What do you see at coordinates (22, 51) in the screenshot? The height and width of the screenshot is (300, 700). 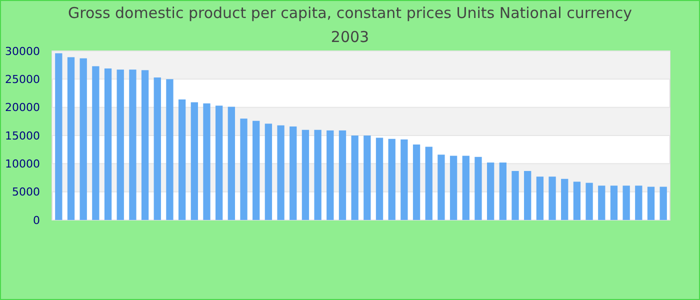 I see `y-tick-label: 30000` at bounding box center [22, 51].